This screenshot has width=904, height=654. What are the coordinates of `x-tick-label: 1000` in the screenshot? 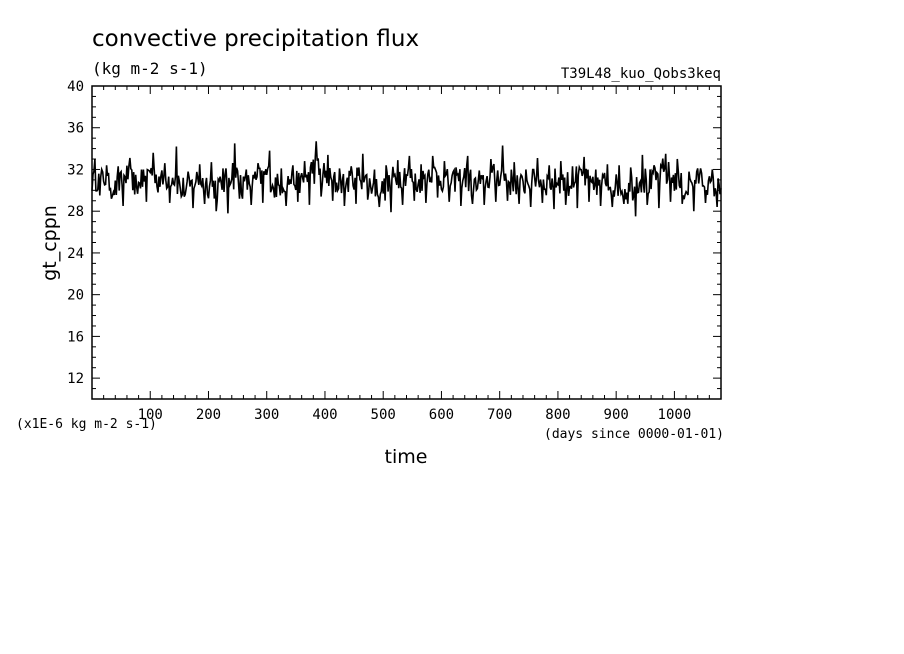 It's located at (675, 415).